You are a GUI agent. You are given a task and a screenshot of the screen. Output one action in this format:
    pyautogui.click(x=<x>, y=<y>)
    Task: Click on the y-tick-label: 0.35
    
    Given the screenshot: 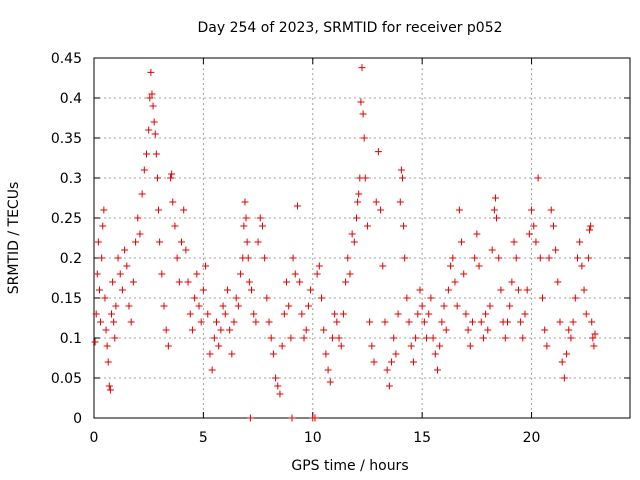 What is the action you would take?
    pyautogui.click(x=66, y=139)
    